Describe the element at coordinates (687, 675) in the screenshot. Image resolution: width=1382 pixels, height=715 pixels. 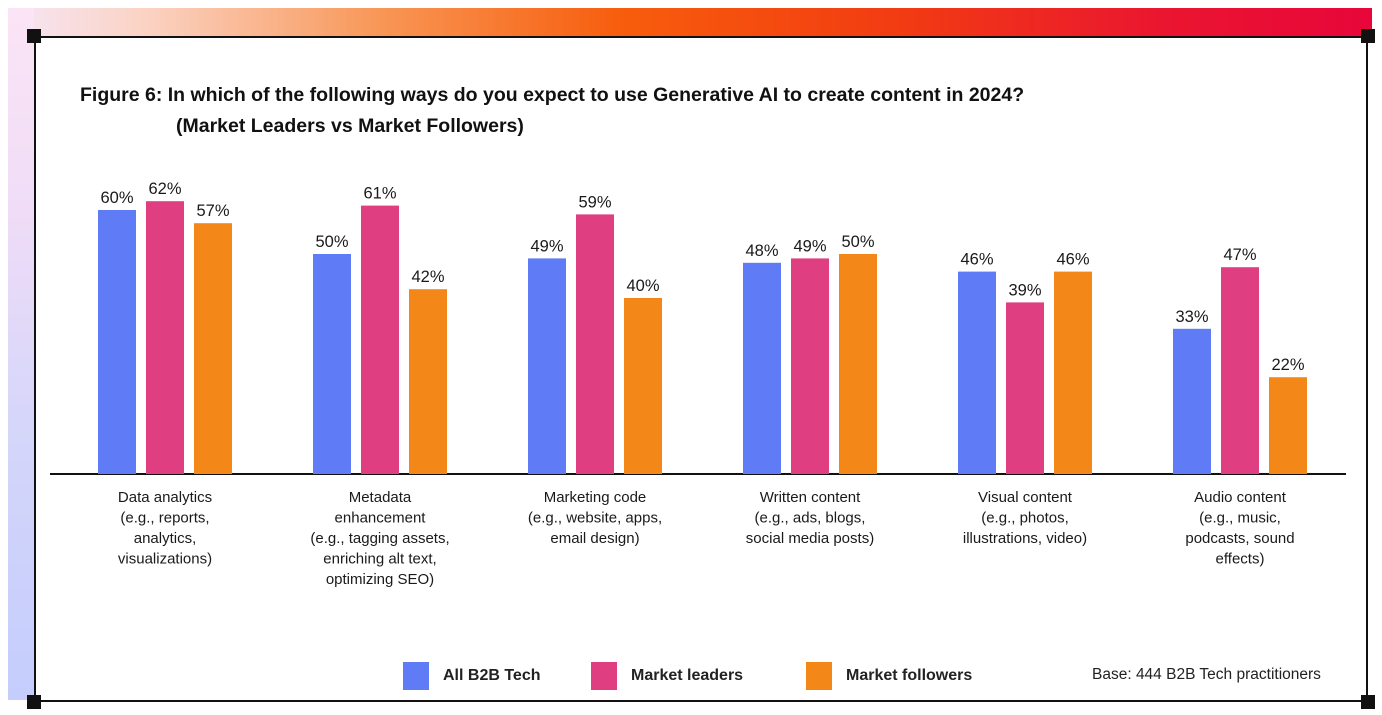
I see `legend-label-leaders: Market leaders` at that location.